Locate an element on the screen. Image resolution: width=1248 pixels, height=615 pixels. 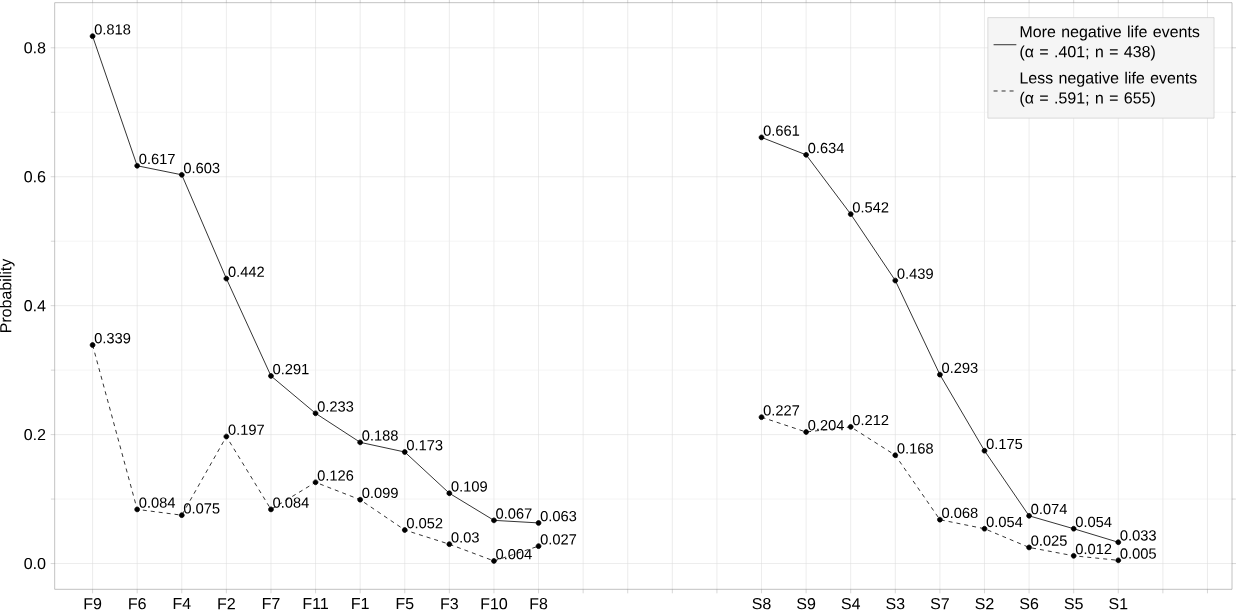
data-label: 0.052 is located at coordinates (424, 523).